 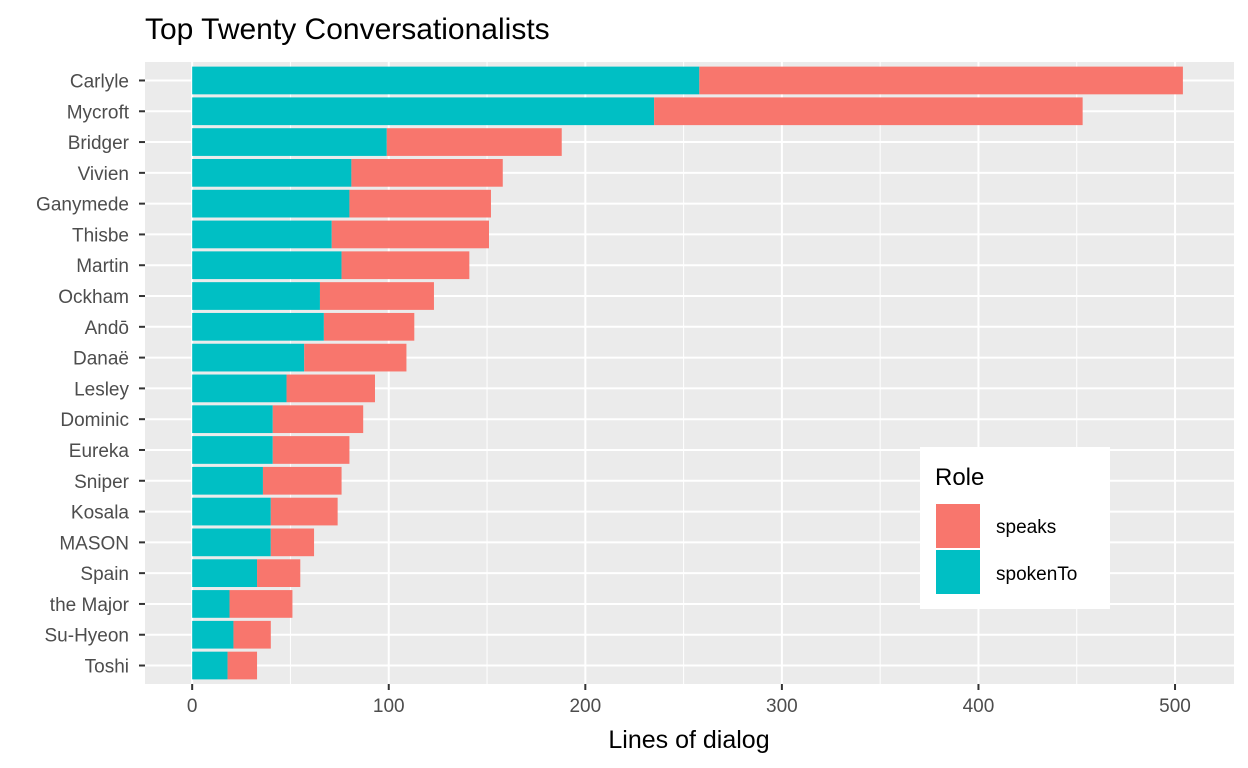 I want to click on x-axis: 0 100 200 300 400 500, so click(x=689, y=700).